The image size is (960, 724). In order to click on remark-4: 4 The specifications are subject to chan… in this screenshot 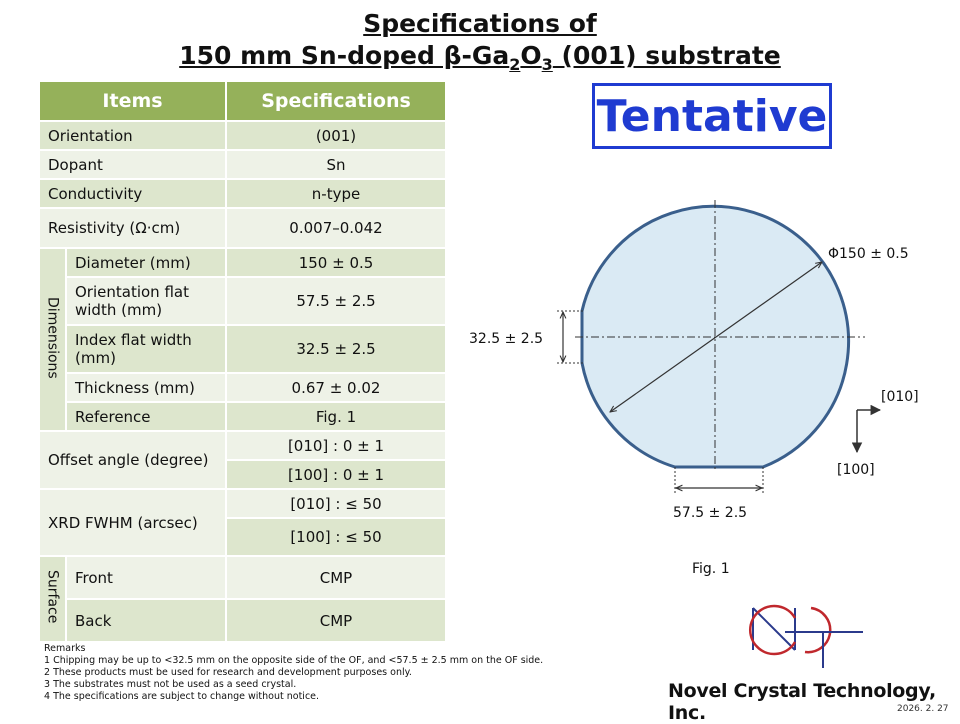, I will do `click(182, 696)`.